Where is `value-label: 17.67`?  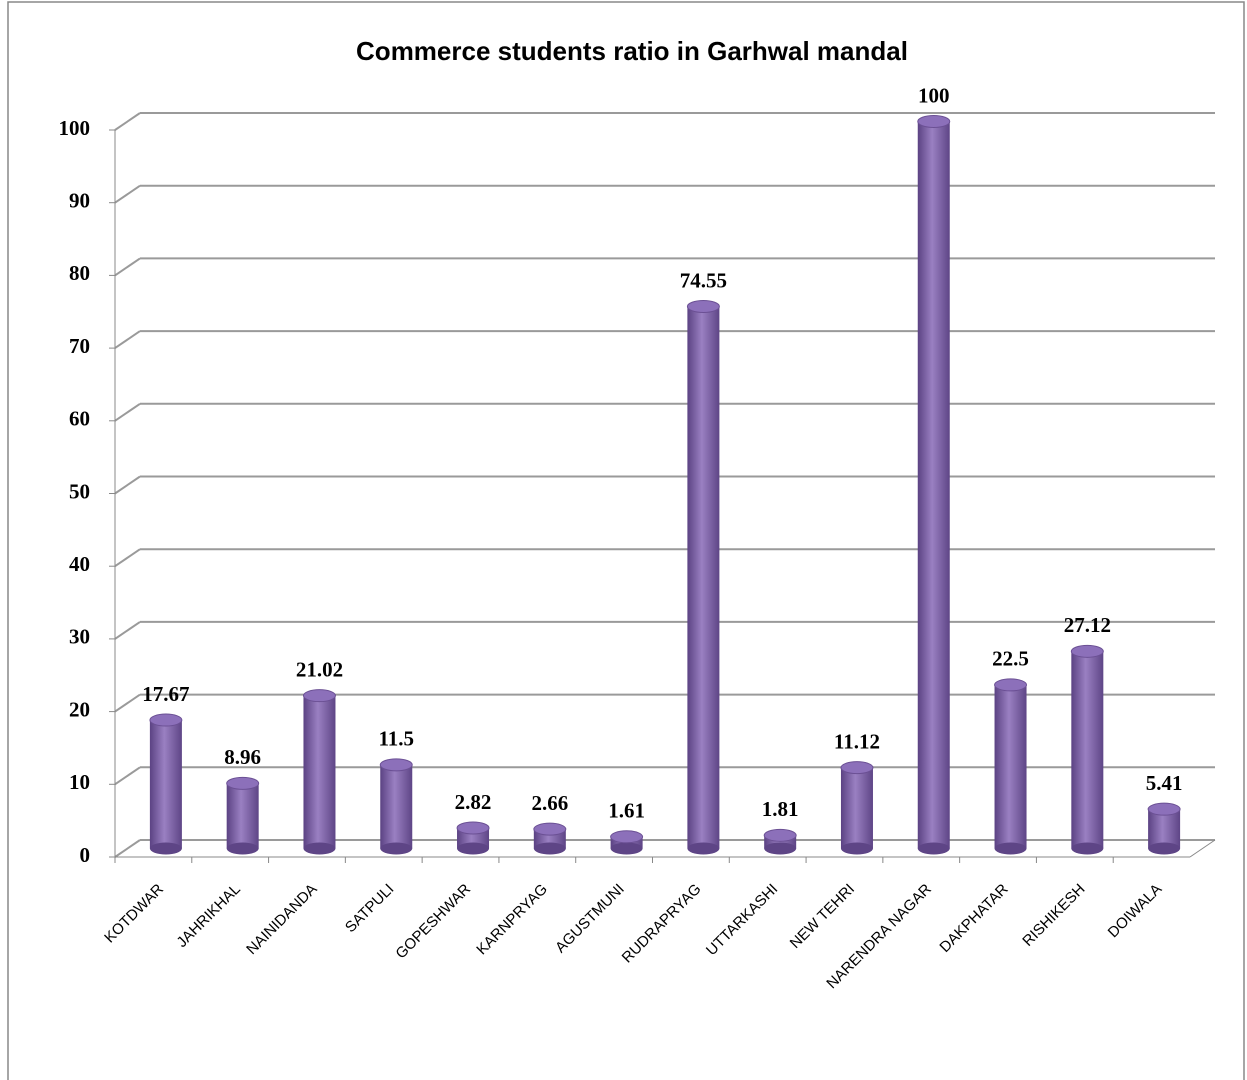 value-label: 17.67 is located at coordinates (165, 694).